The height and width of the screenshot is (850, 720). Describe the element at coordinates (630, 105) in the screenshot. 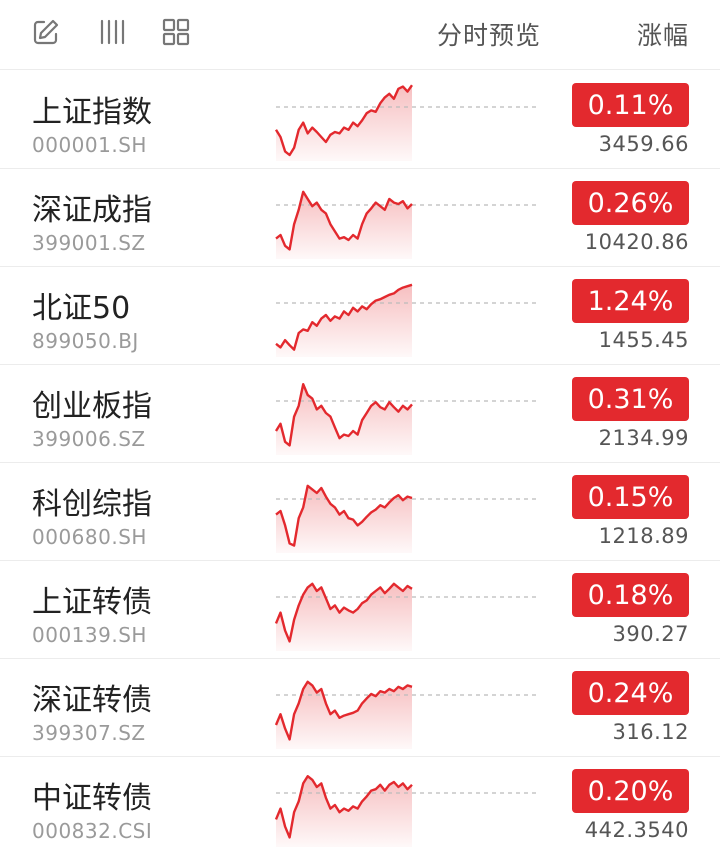

I see `change-badge: 0.11%` at that location.